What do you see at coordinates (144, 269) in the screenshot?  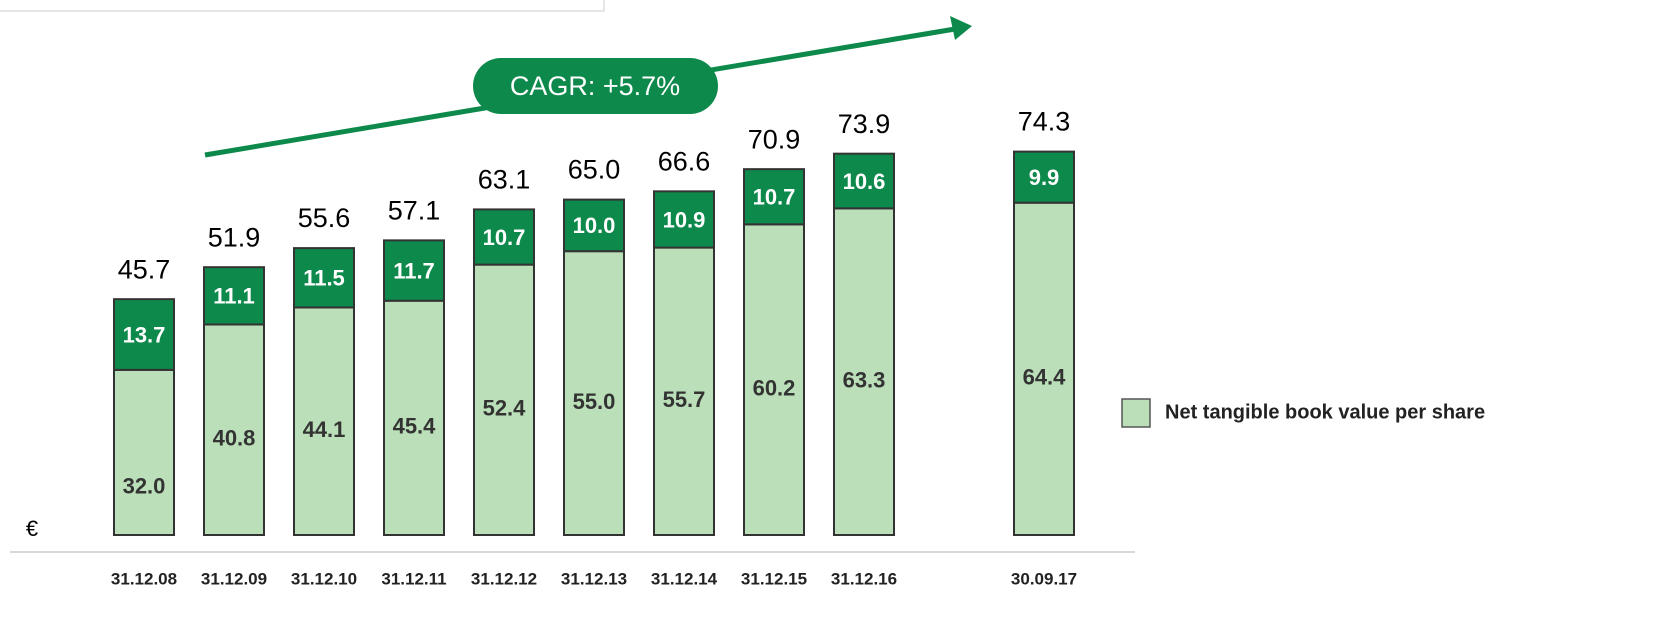 I see `total-label: 45.7` at bounding box center [144, 269].